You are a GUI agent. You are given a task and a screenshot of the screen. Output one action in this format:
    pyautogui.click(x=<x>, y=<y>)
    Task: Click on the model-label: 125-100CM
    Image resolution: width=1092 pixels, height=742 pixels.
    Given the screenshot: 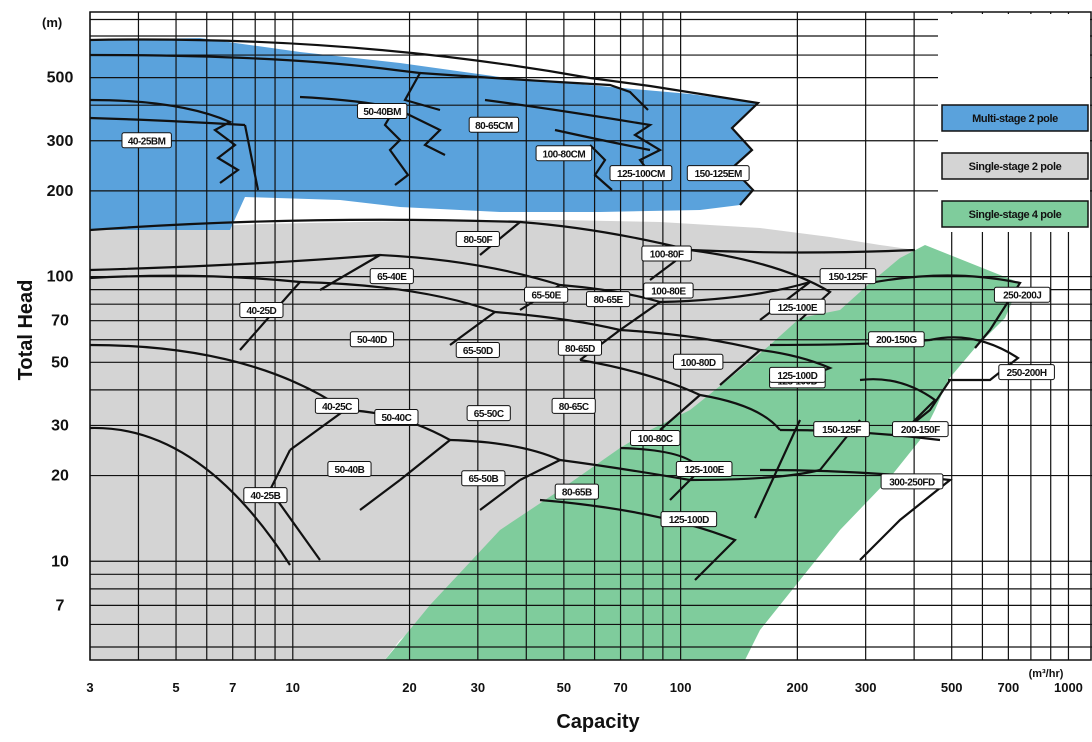 What is the action you would take?
    pyautogui.click(x=641, y=173)
    